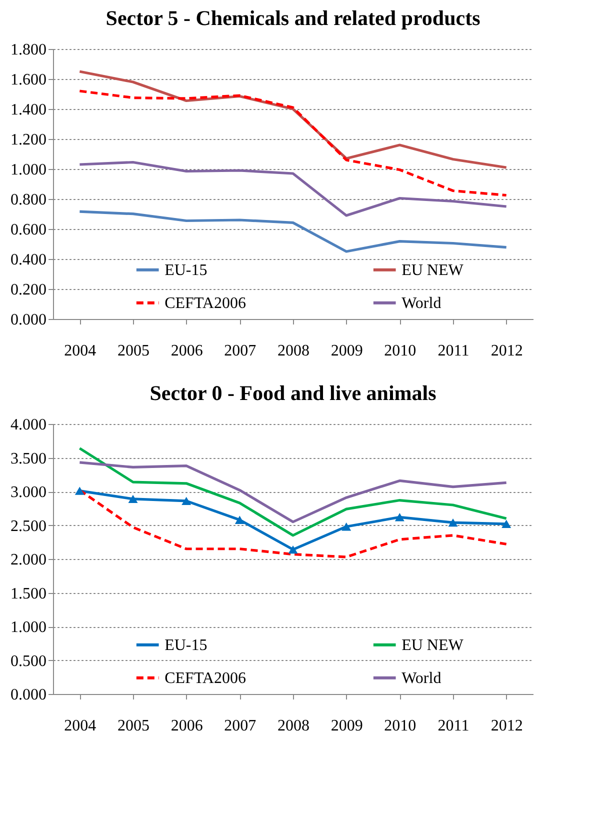 This screenshot has height=822, width=602. Describe the element at coordinates (28, 80) in the screenshot. I see `y-tick-label: 1.600` at that location.